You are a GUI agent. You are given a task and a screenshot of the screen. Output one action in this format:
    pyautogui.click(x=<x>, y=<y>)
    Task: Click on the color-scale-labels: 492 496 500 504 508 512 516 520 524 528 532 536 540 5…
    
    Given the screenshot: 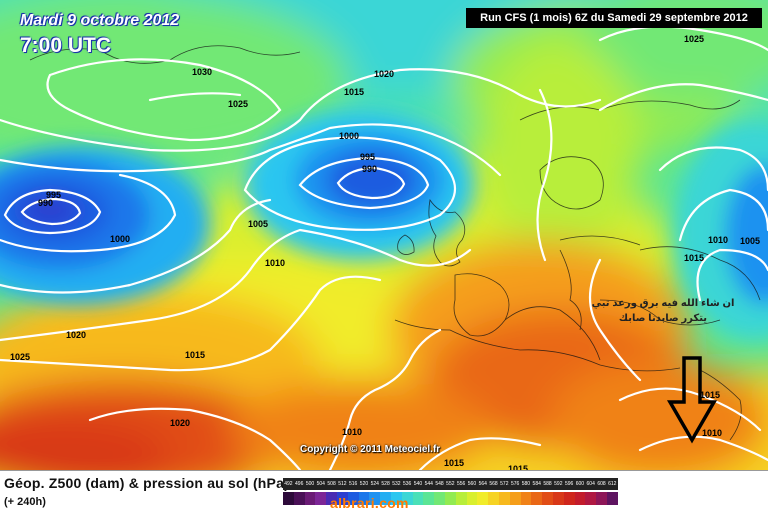 What is the action you would take?
    pyautogui.click(x=450, y=484)
    